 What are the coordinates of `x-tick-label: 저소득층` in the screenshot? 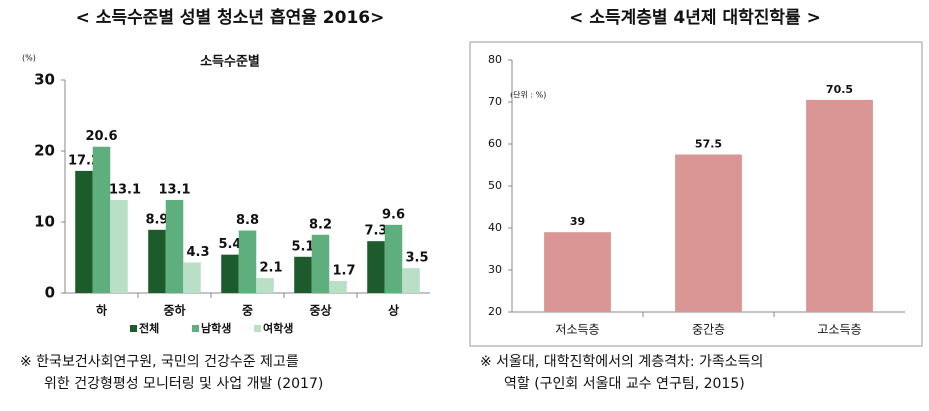 It's located at (577, 330).